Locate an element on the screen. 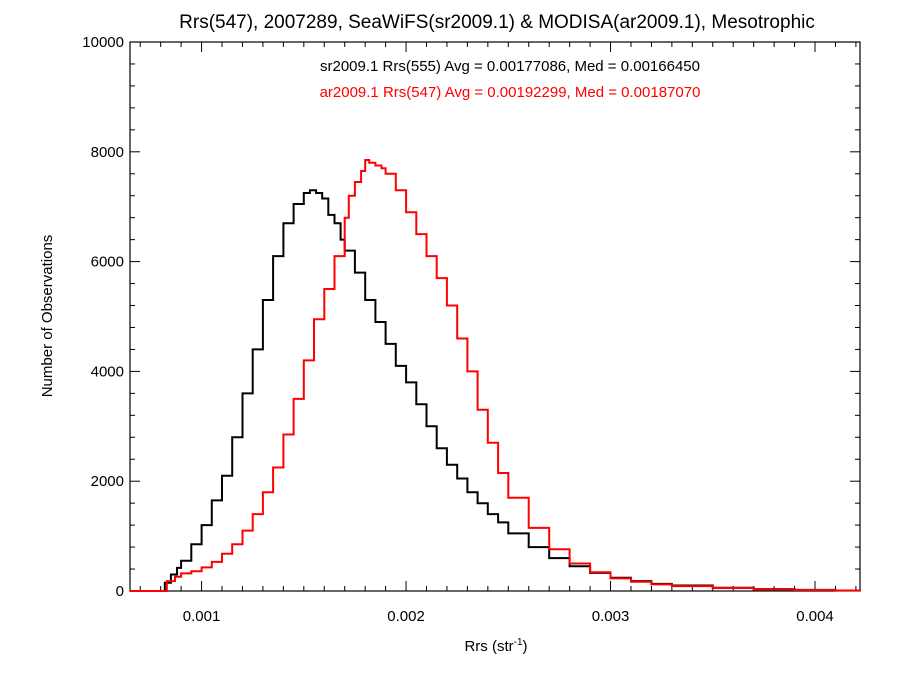  x-axis-label-suffix: ) is located at coordinates (525, 646).